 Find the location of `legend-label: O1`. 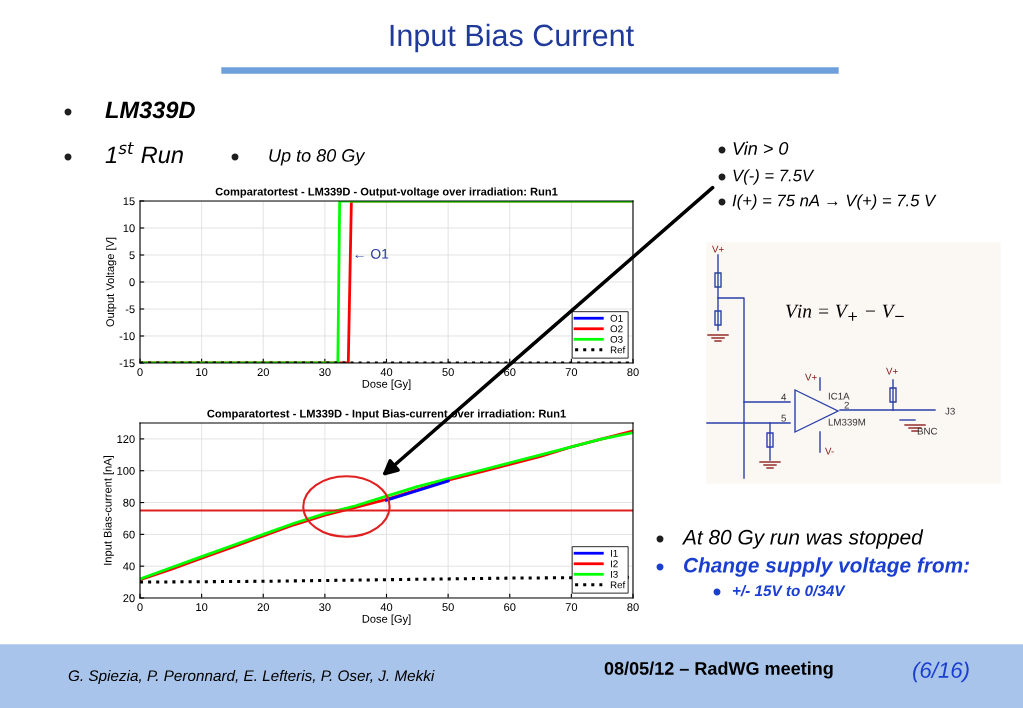

legend-label: O1 is located at coordinates (616, 318).